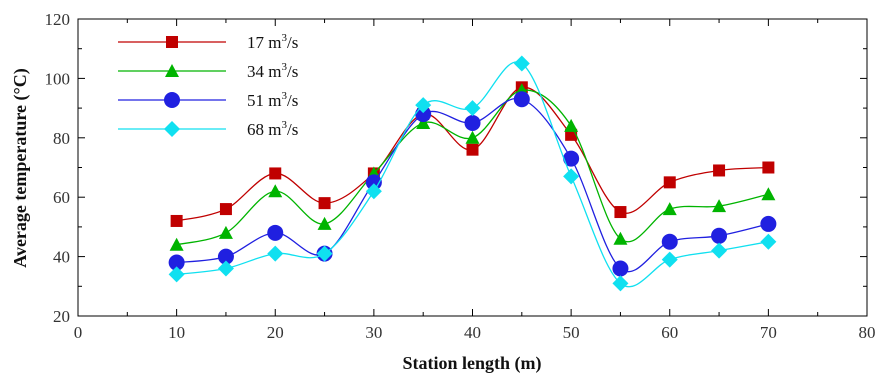 Image resolution: width=878 pixels, height=378 pixels. Describe the element at coordinates (472, 332) in the screenshot. I see `x-tick-label: 40` at that location.